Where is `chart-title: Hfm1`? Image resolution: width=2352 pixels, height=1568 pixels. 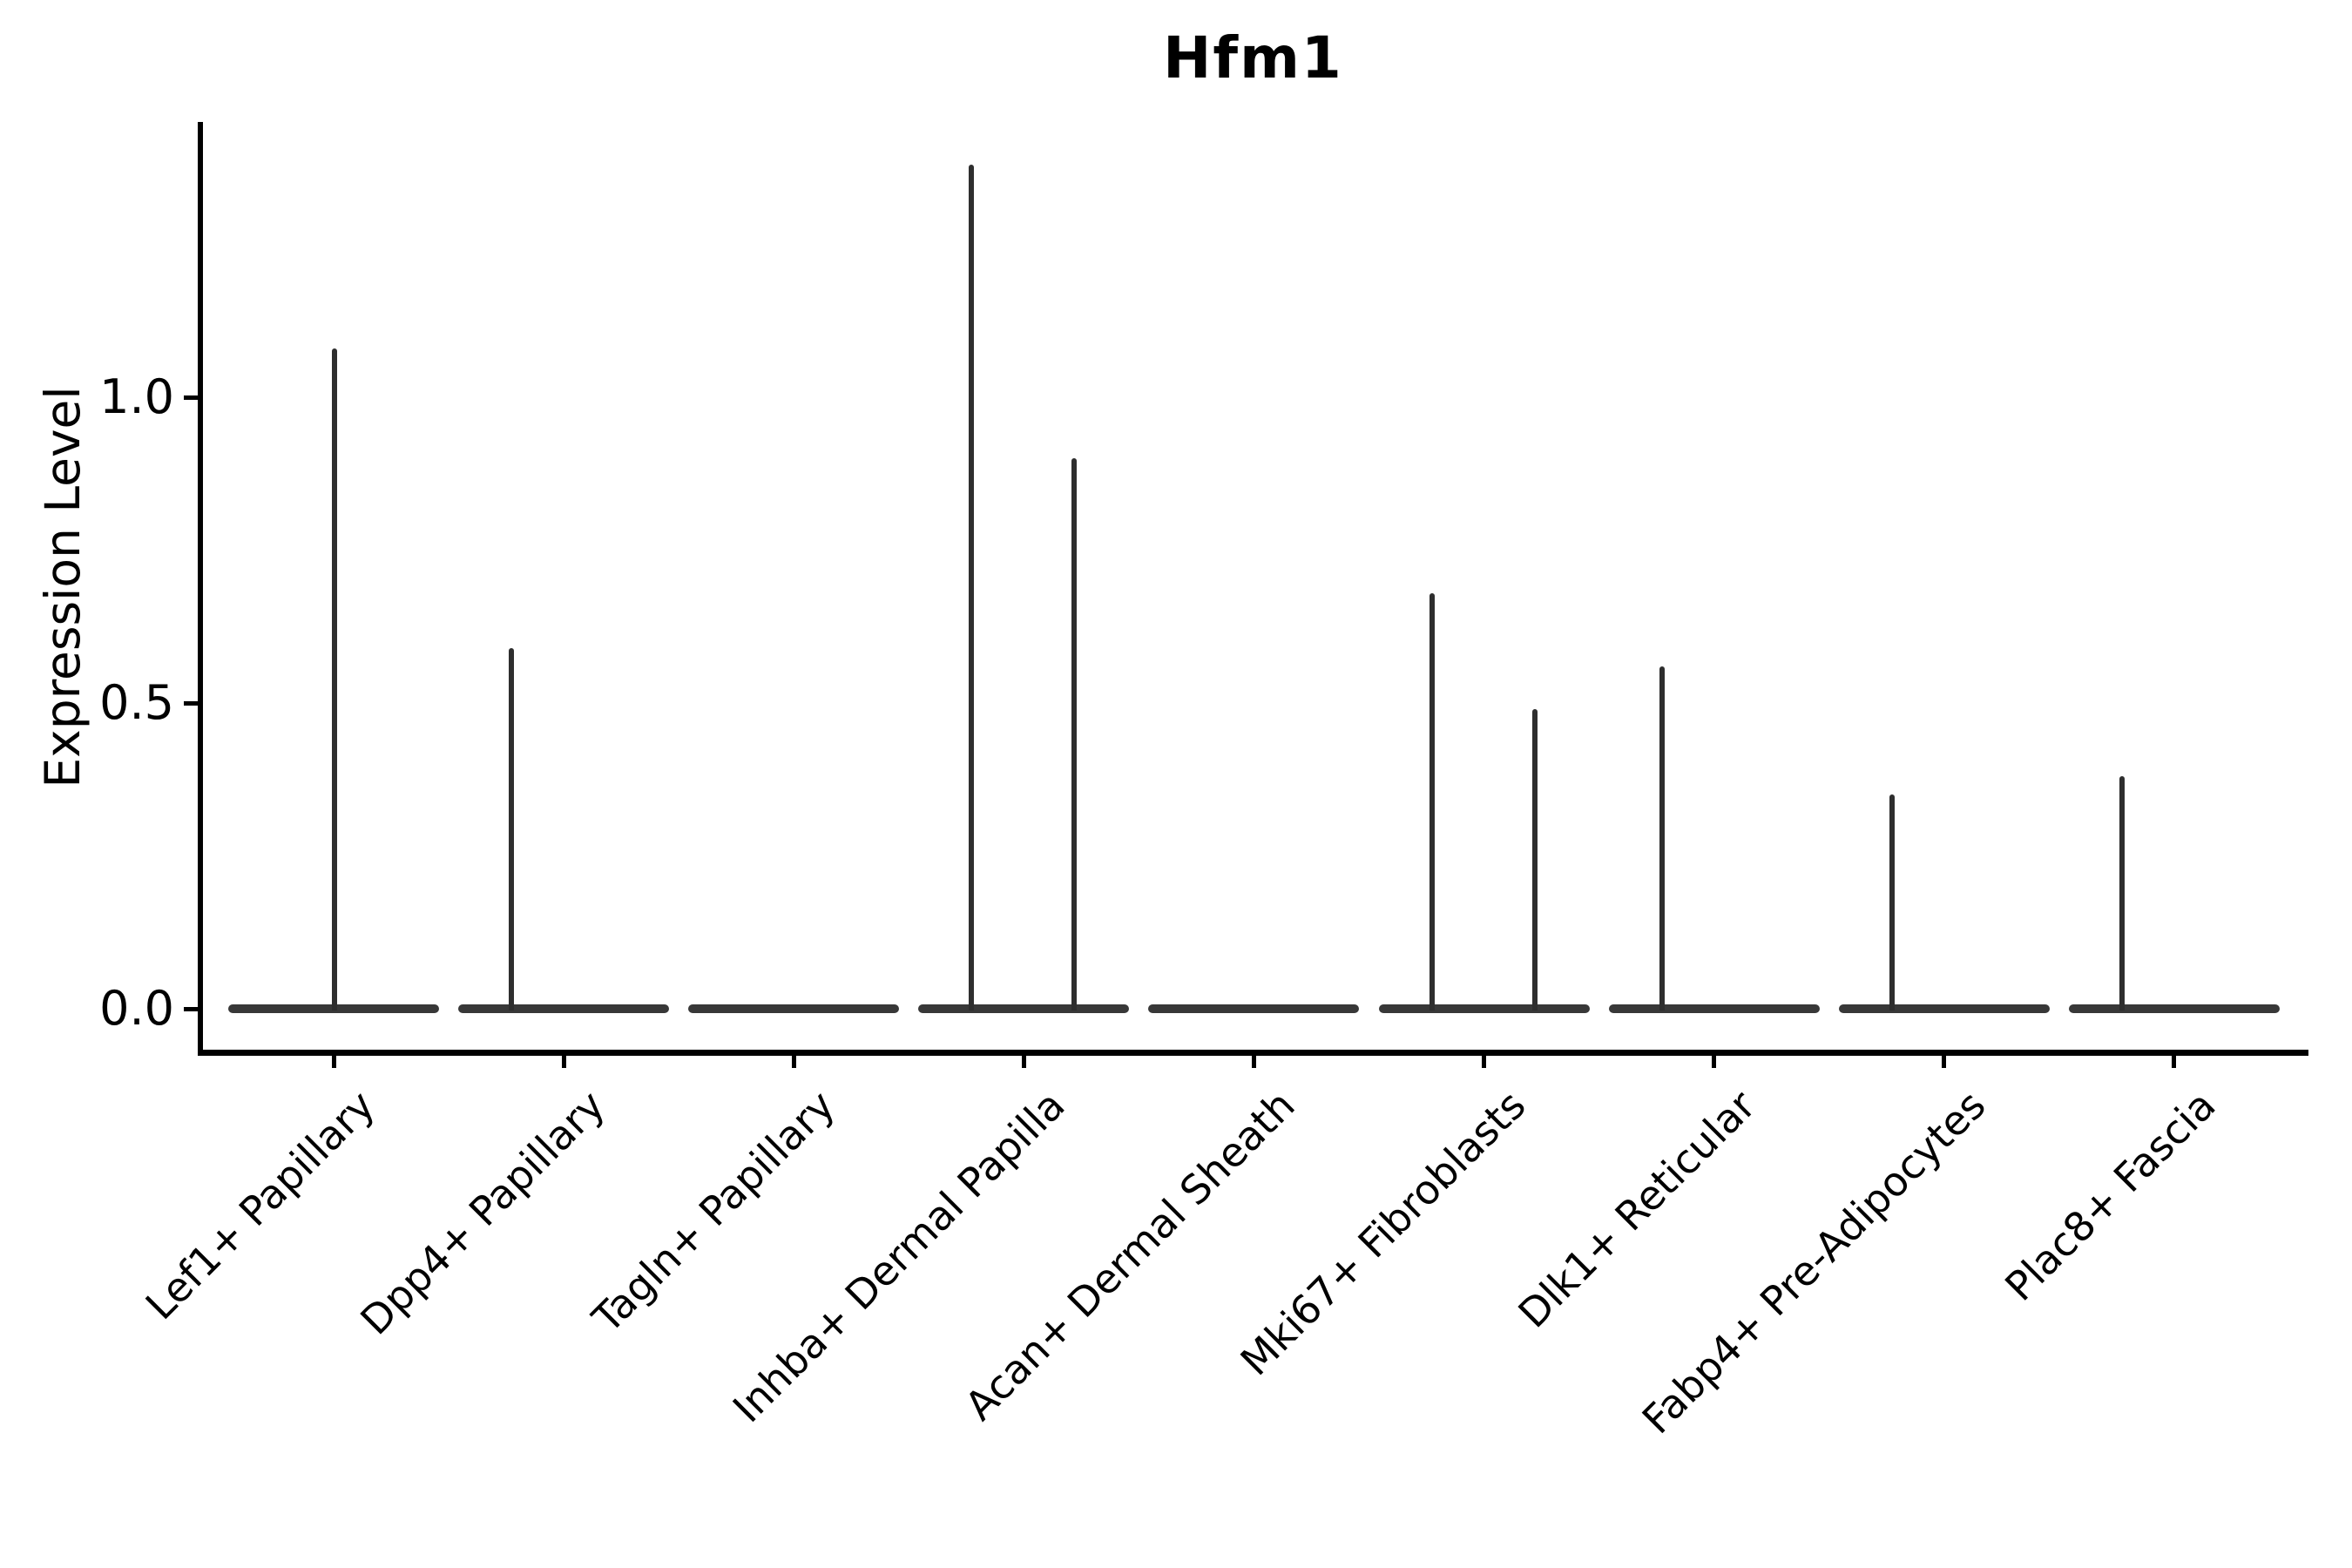 chart-title: Hfm1 is located at coordinates (1253, 58).